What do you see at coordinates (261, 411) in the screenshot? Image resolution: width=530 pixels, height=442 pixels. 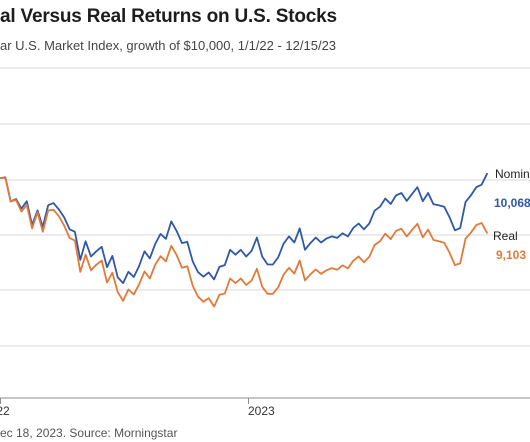 I see `x-tick-label-1: 2023` at bounding box center [261, 411].